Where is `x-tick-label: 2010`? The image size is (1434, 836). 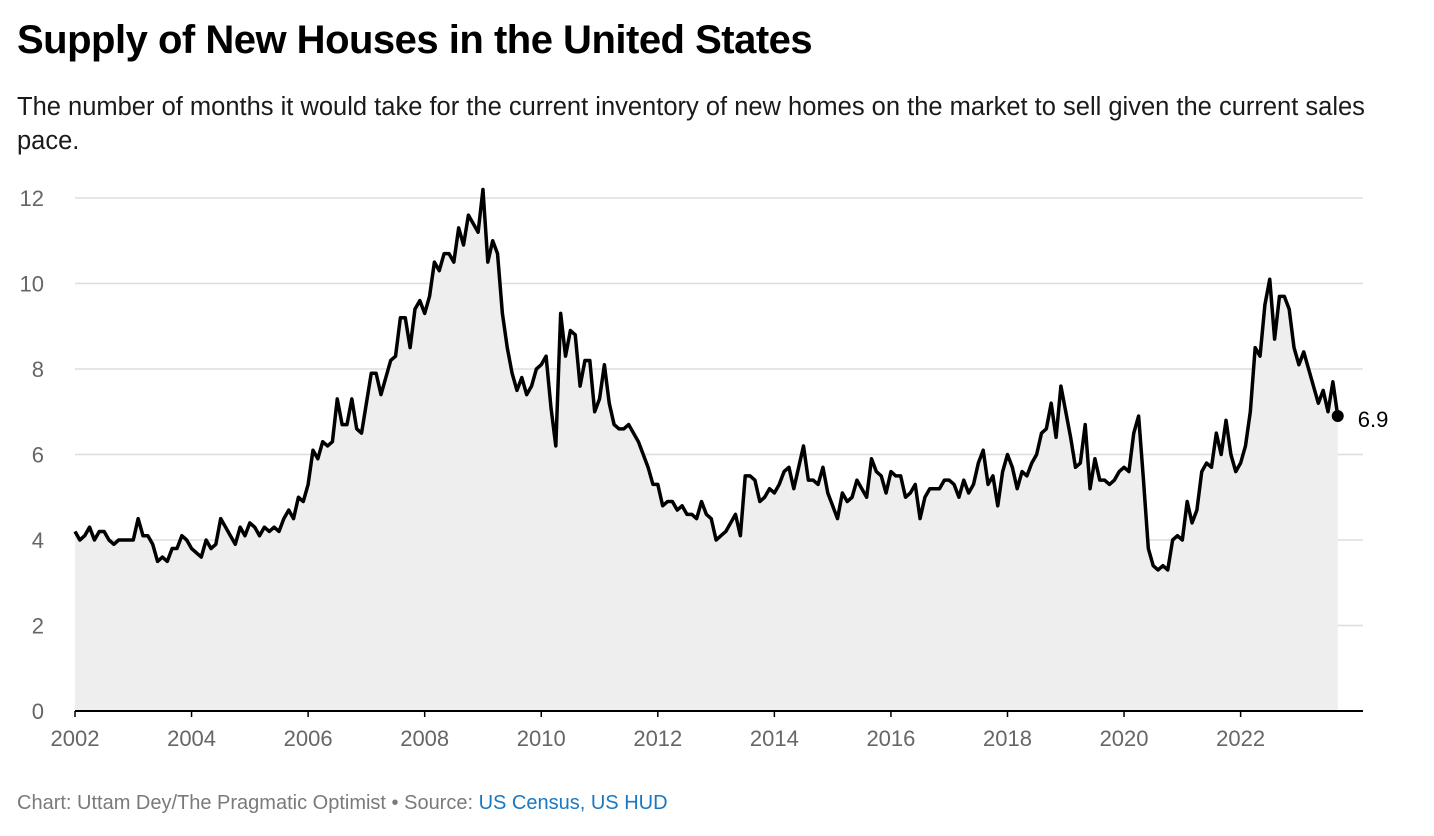 x-tick-label: 2010 is located at coordinates (541, 738).